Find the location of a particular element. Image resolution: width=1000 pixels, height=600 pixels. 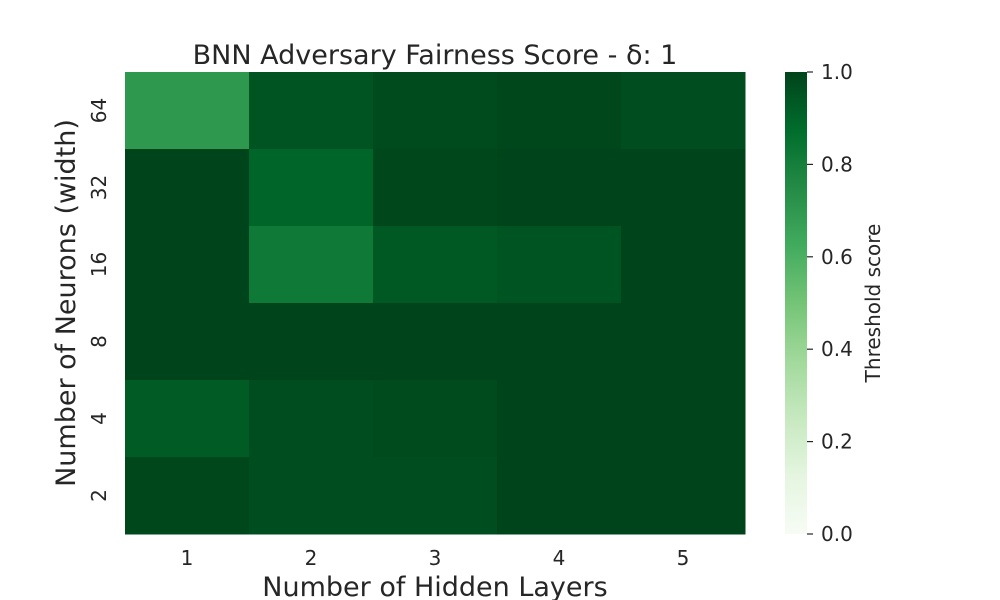

colorbar-tick-label: 0.4 is located at coordinates (837, 349).